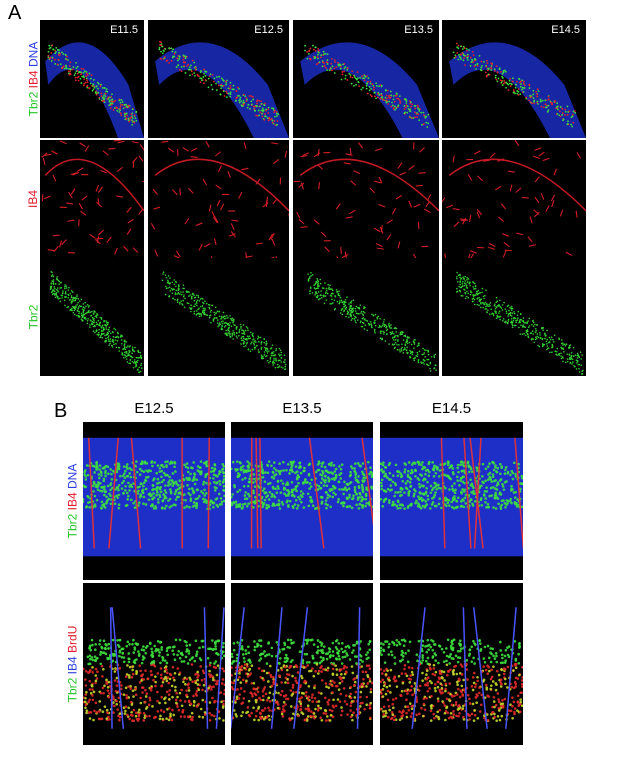  Describe the element at coordinates (32, 79) in the screenshot. I see `panel-a-row-label-0: Tbr2 IB4 DNA` at that location.